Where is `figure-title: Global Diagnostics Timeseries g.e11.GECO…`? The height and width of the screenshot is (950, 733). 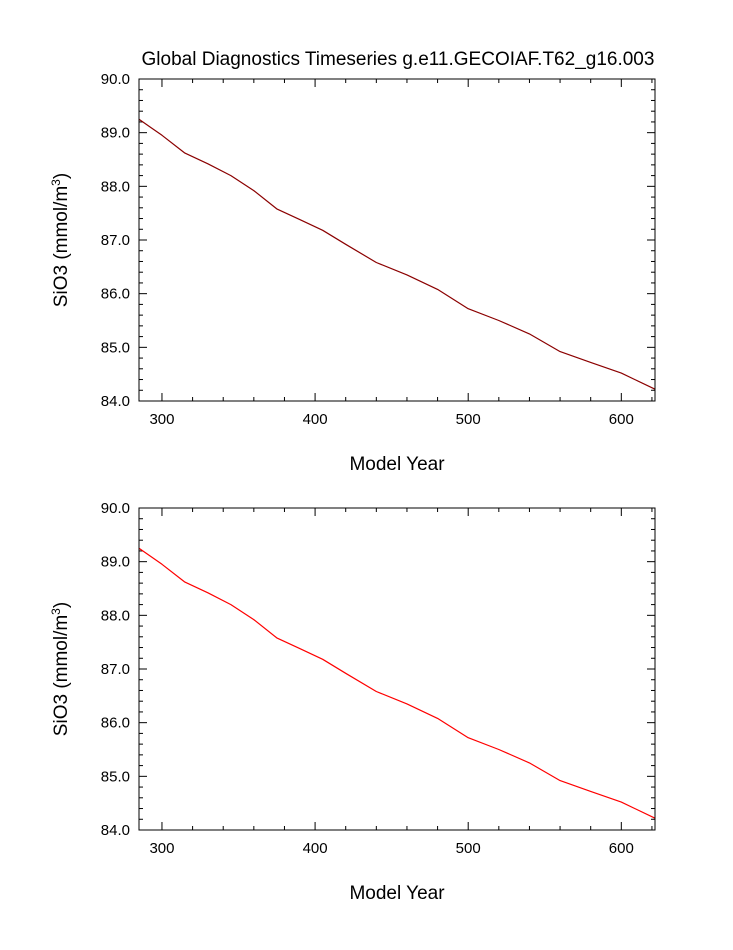 figure-title: Global Diagnostics Timeseries g.e11.GECO… is located at coordinates (398, 59).